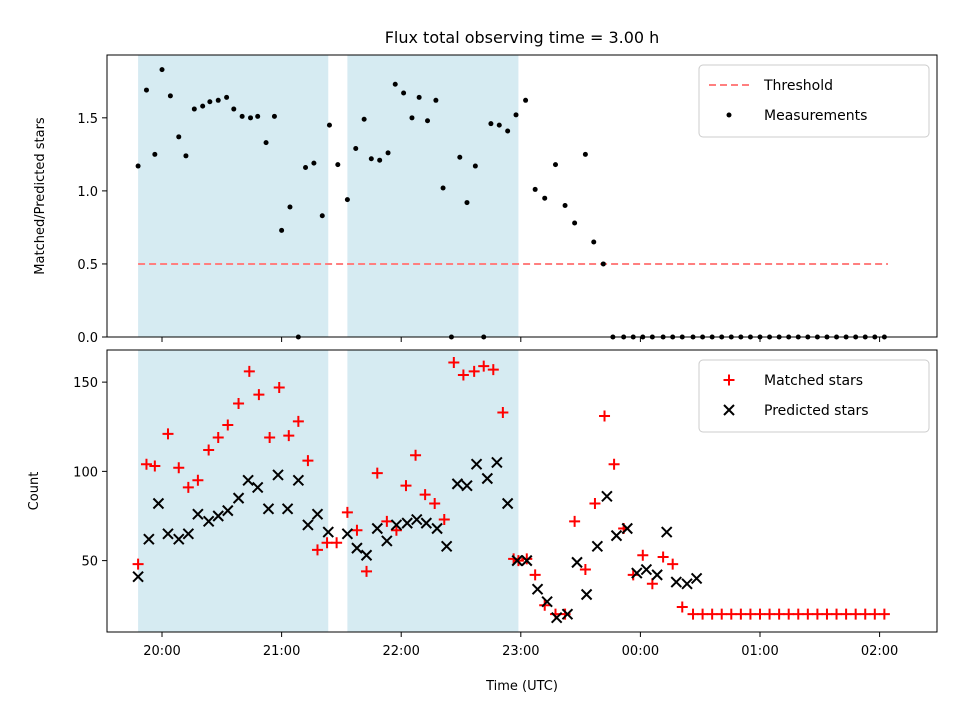 This screenshot has height=720, width=960. What do you see at coordinates (815, 116) in the screenshot?
I see `legend-label: Measurements` at bounding box center [815, 116].